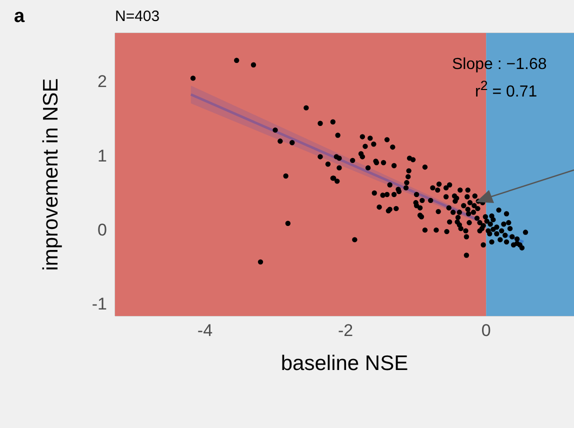  I want to click on x-tick-label: -2, so click(346, 330).